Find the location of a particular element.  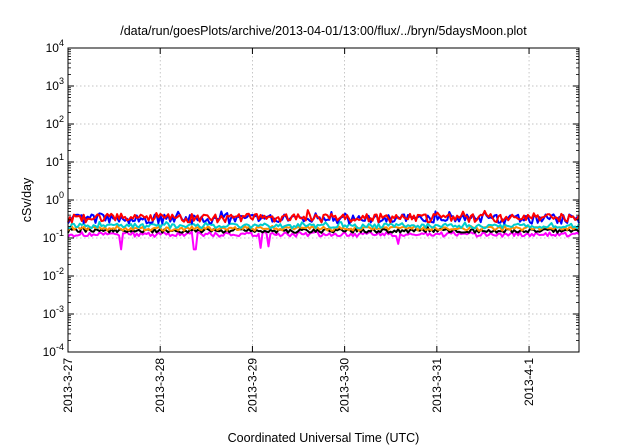

y-axis-label: cSv/day is located at coordinates (27, 199).